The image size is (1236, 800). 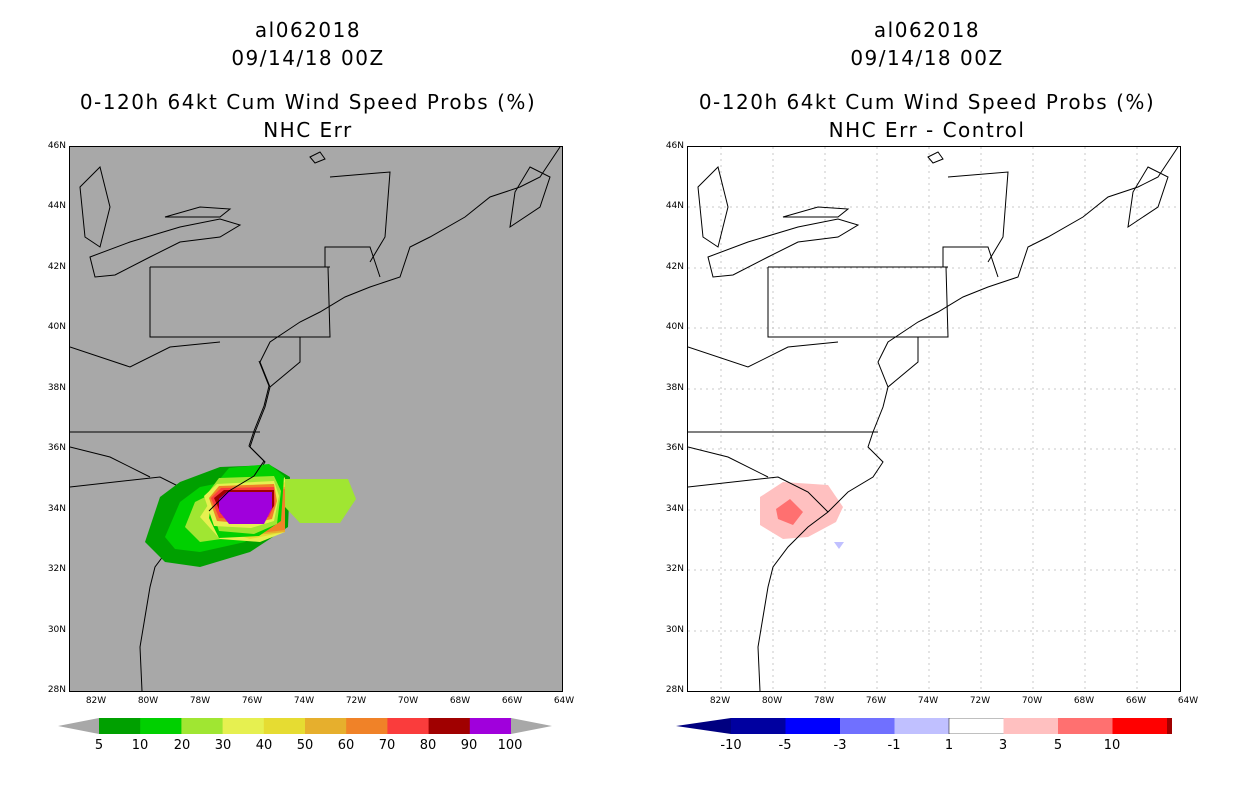 I want to click on right-colorbar, so click(x=924, y=726).